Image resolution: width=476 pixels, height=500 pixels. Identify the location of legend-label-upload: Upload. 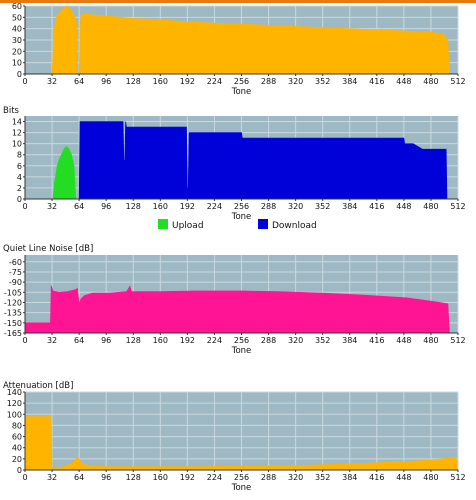
(188, 226).